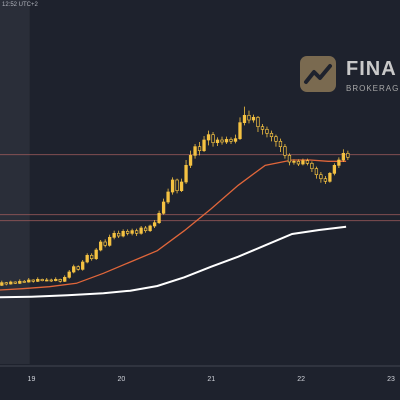 This screenshot has width=400, height=400. Describe the element at coordinates (318, 74) in the screenshot. I see `chart-trend-logo-icon` at that location.